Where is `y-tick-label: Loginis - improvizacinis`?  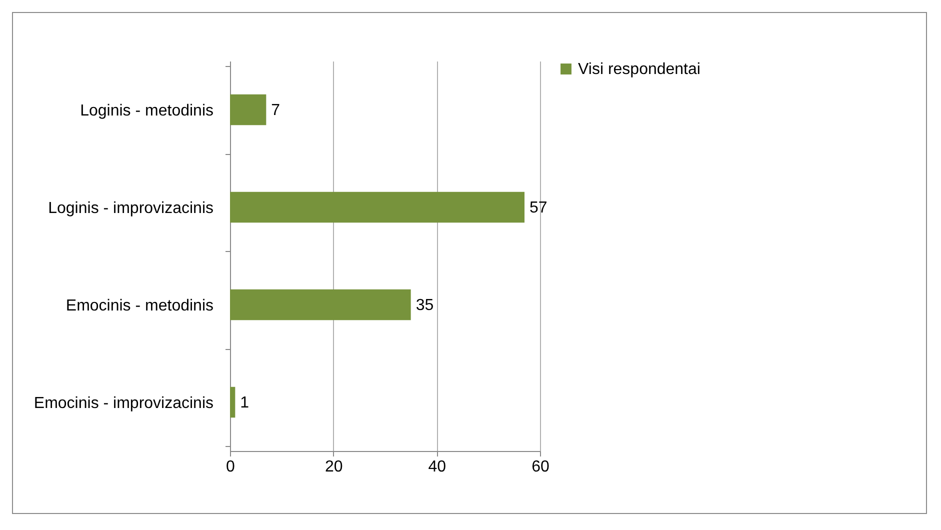 y-tick-label: Loginis - improvizacinis is located at coordinates (131, 208).